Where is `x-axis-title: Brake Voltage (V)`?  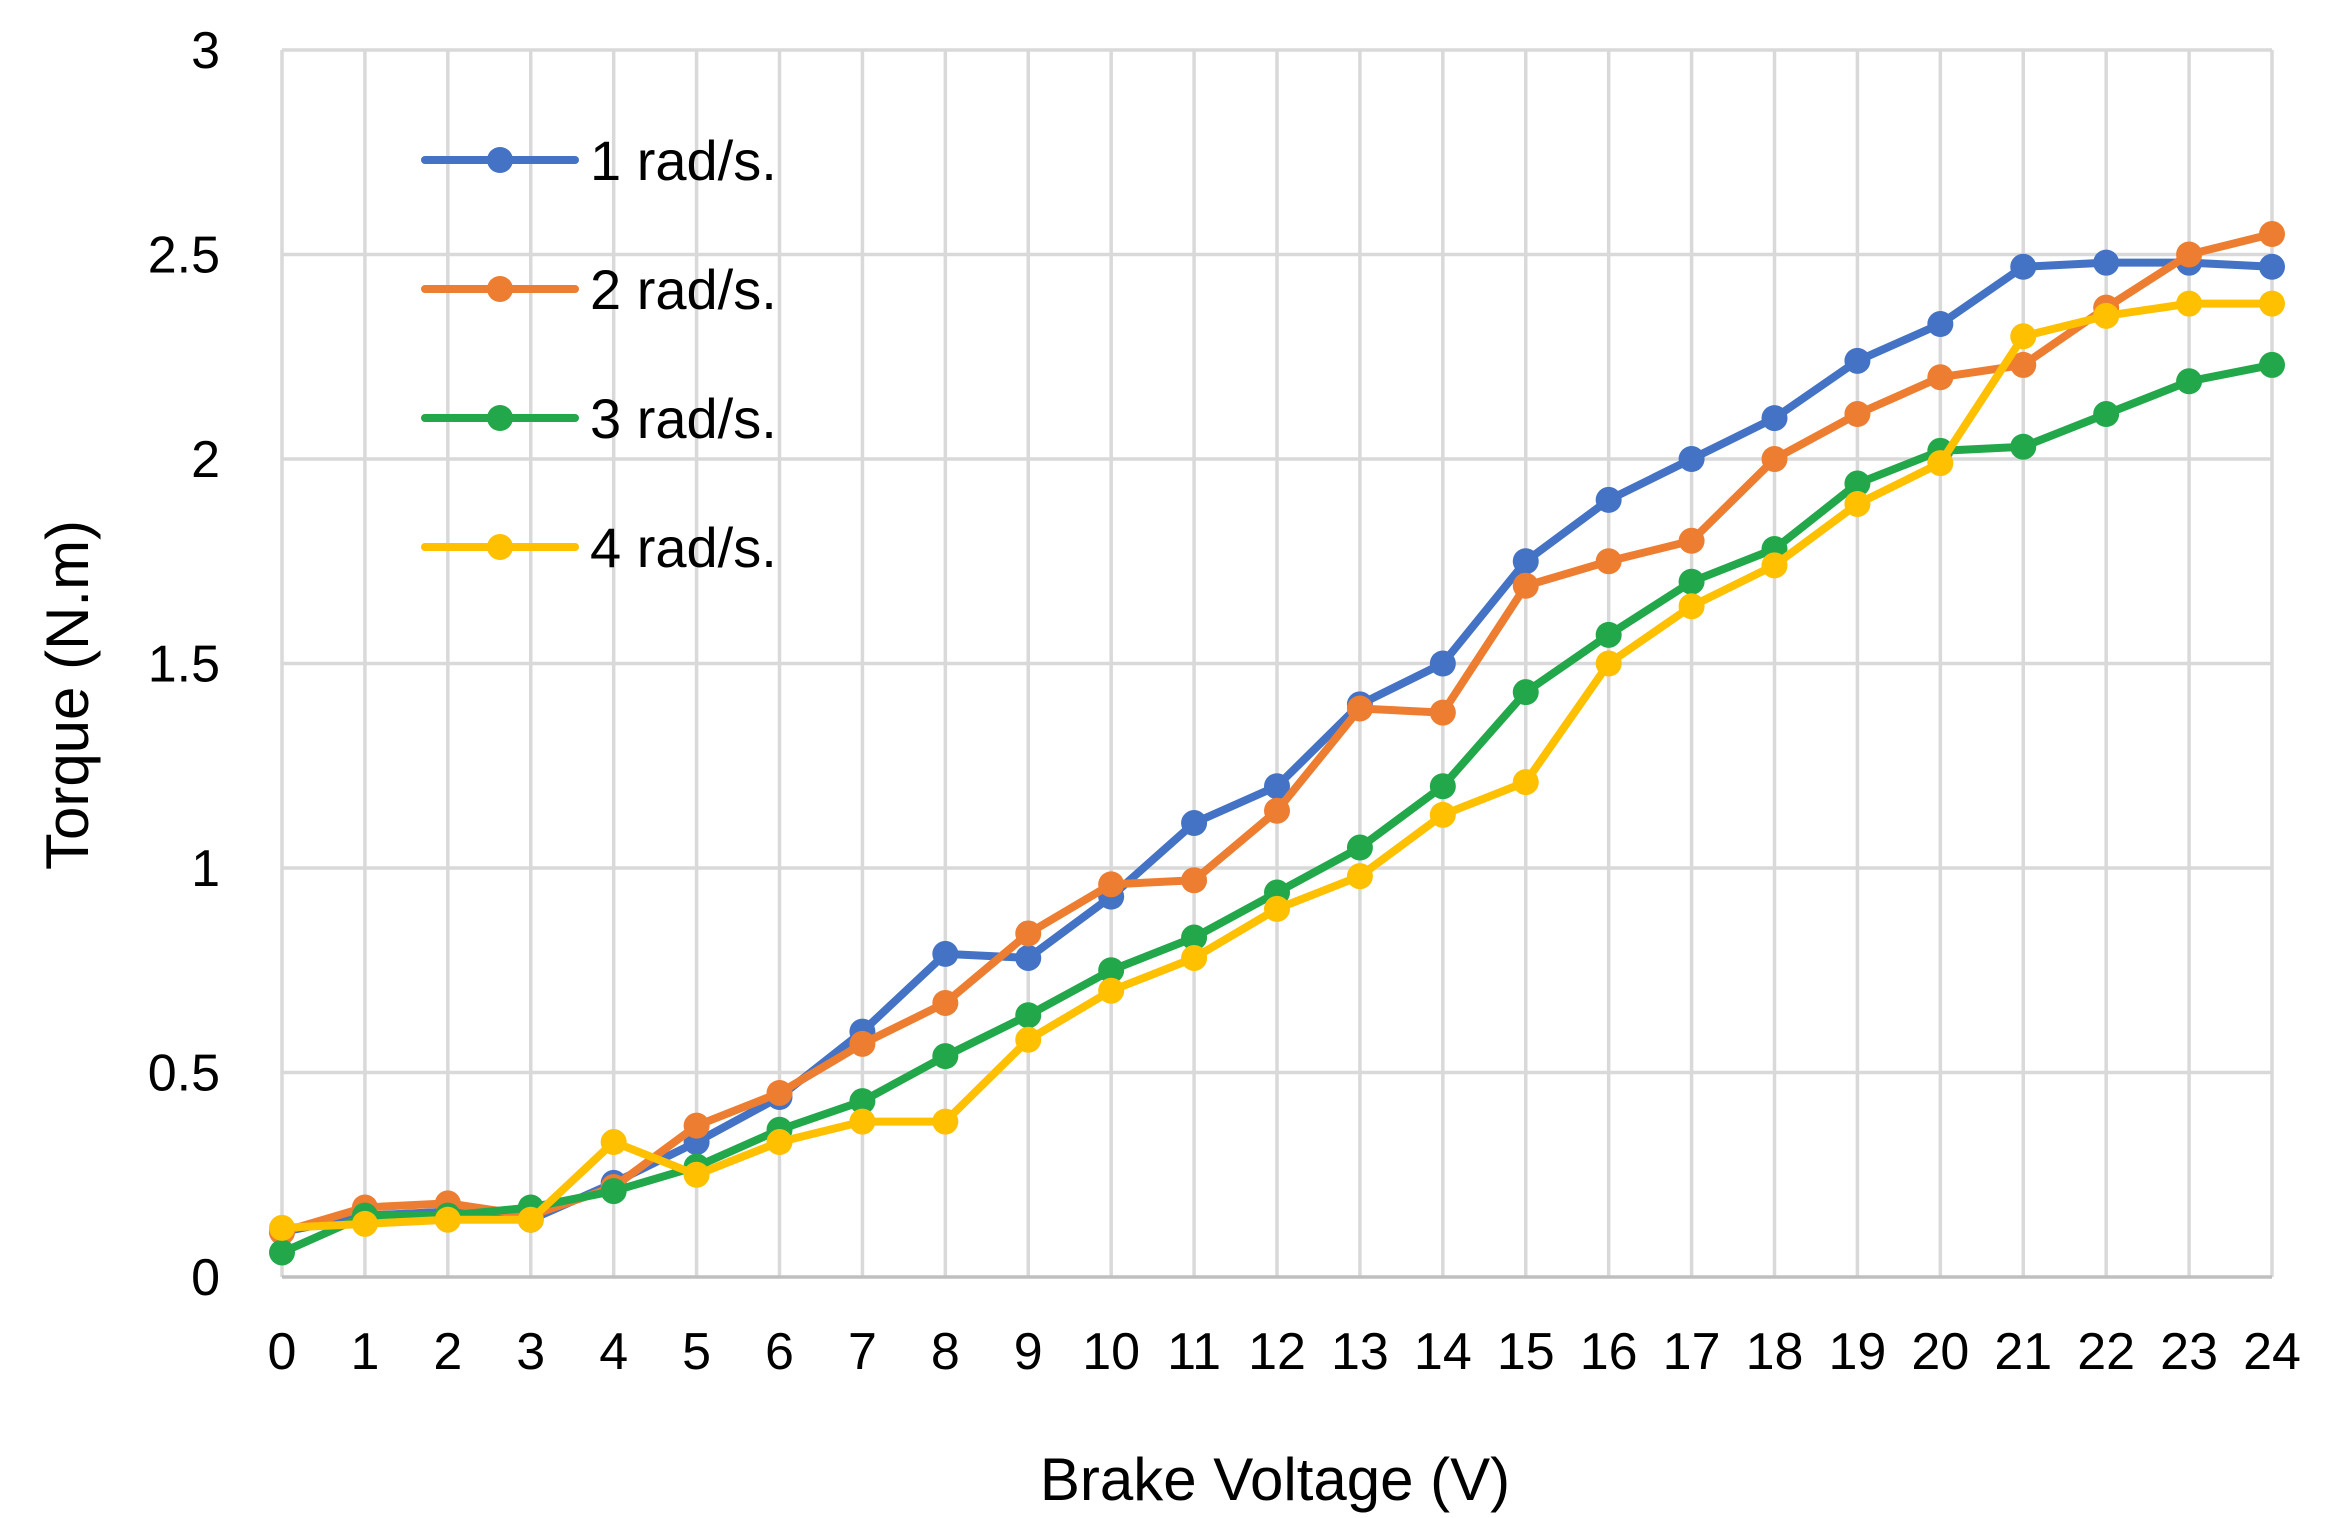
x-axis-title: Brake Voltage (V) is located at coordinates (1275, 1479).